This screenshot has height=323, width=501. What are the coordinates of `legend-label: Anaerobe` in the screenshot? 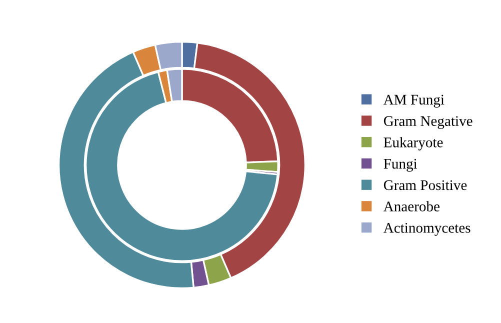 It's located at (411, 206).